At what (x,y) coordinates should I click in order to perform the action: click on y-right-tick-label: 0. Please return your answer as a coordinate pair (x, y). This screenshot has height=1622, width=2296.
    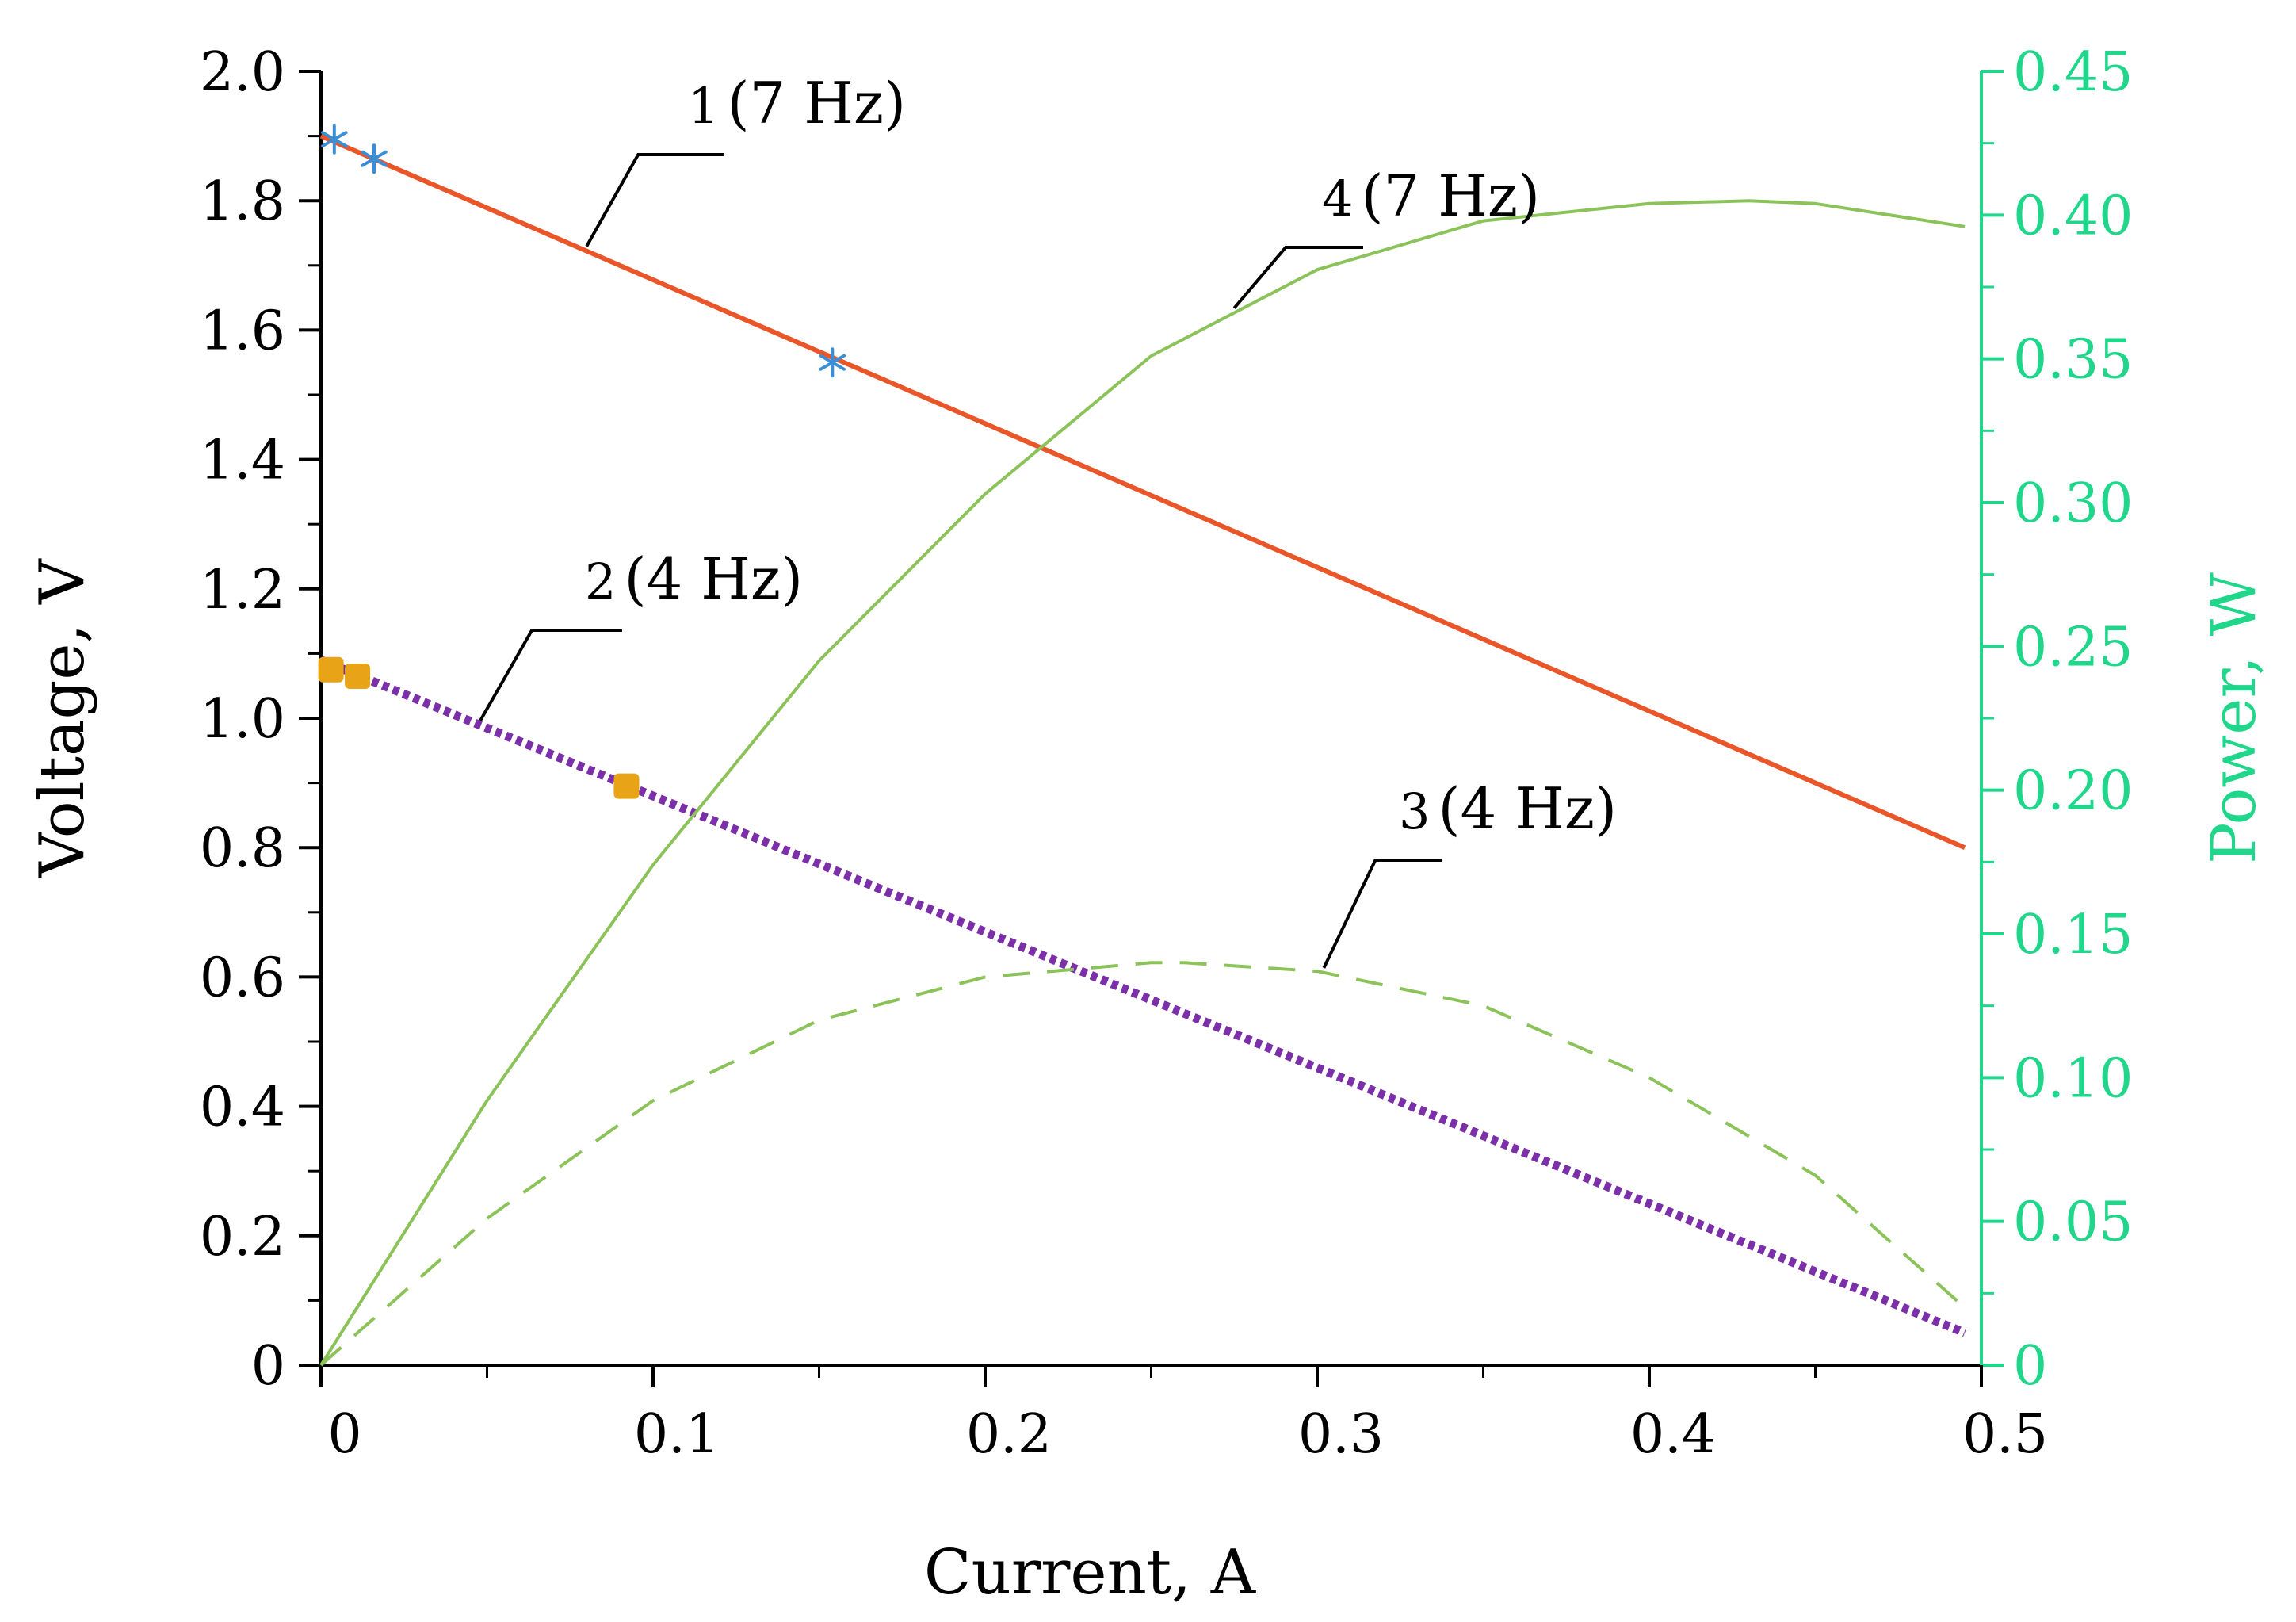
    Looking at the image, I should click on (2030, 1366).